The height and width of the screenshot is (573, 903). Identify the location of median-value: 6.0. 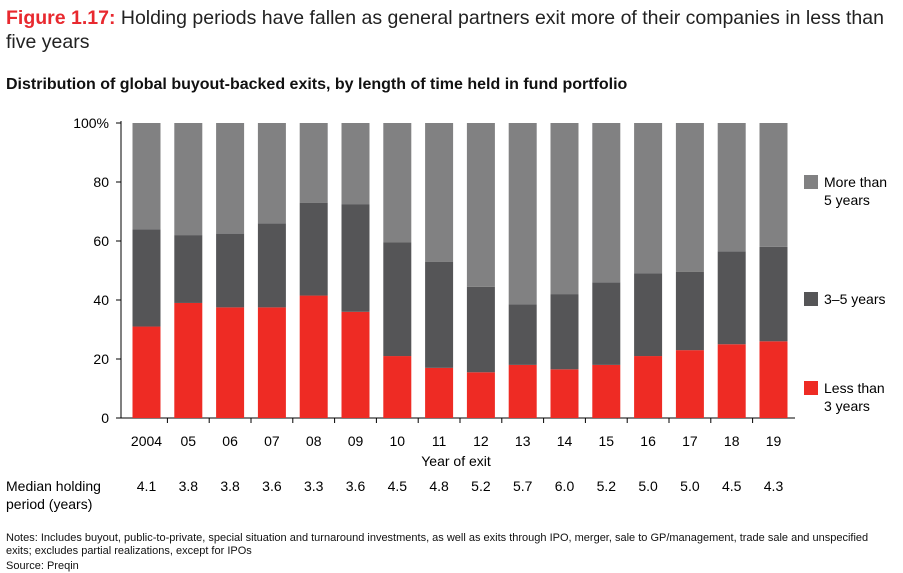
(565, 486).